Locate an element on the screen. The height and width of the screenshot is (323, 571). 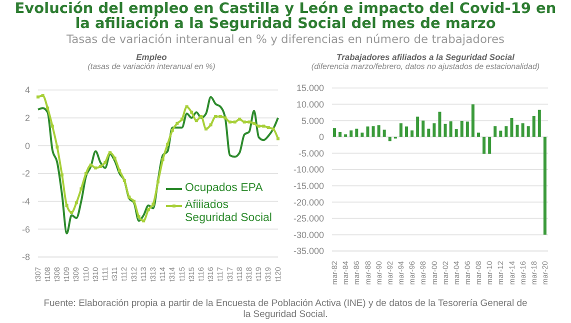
y-tick-label: -8 is located at coordinates (26, 257).